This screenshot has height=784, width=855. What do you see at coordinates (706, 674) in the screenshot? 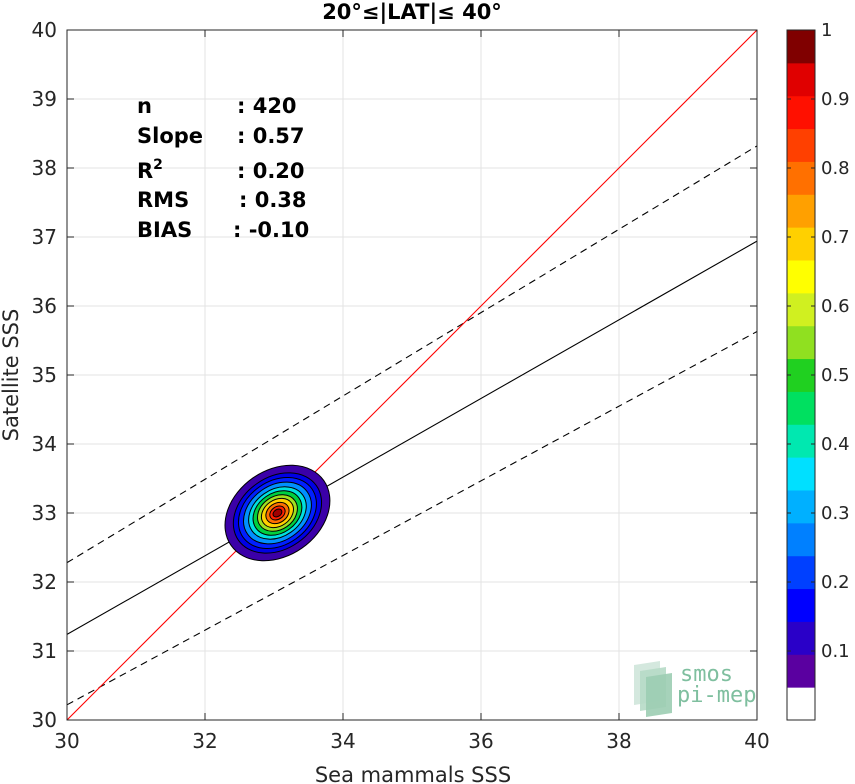
I see `logo-text-line1: smos` at bounding box center [706, 674].